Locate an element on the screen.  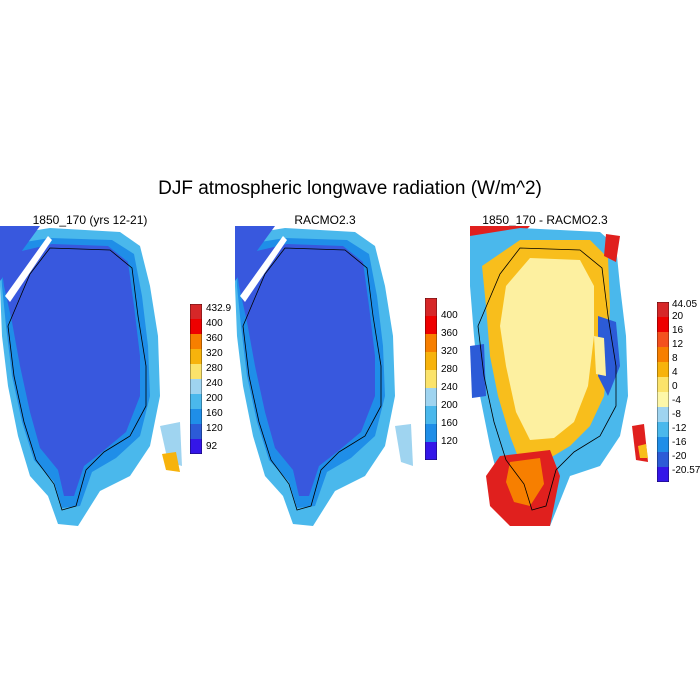
colorbar-3-label: -8 is located at coordinates (676, 414).